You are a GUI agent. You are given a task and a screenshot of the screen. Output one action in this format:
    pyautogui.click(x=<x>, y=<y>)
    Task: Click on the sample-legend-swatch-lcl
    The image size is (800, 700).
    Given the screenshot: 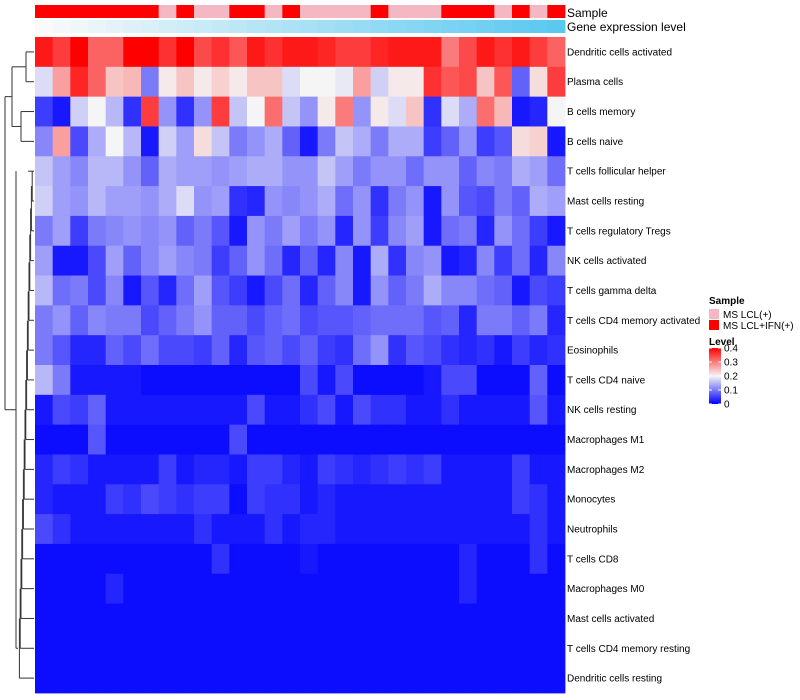 What is the action you would take?
    pyautogui.click(x=714, y=314)
    